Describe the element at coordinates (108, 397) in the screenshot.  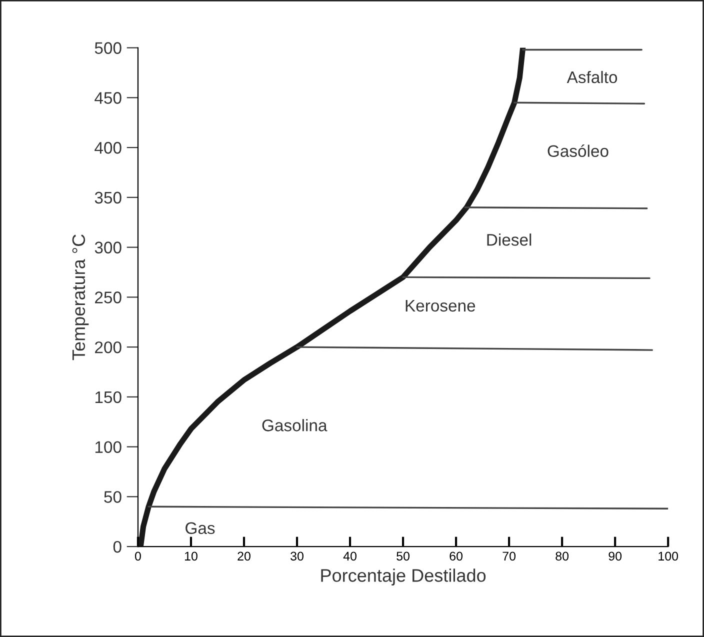
I see `y-tick-label: 150` at that location.